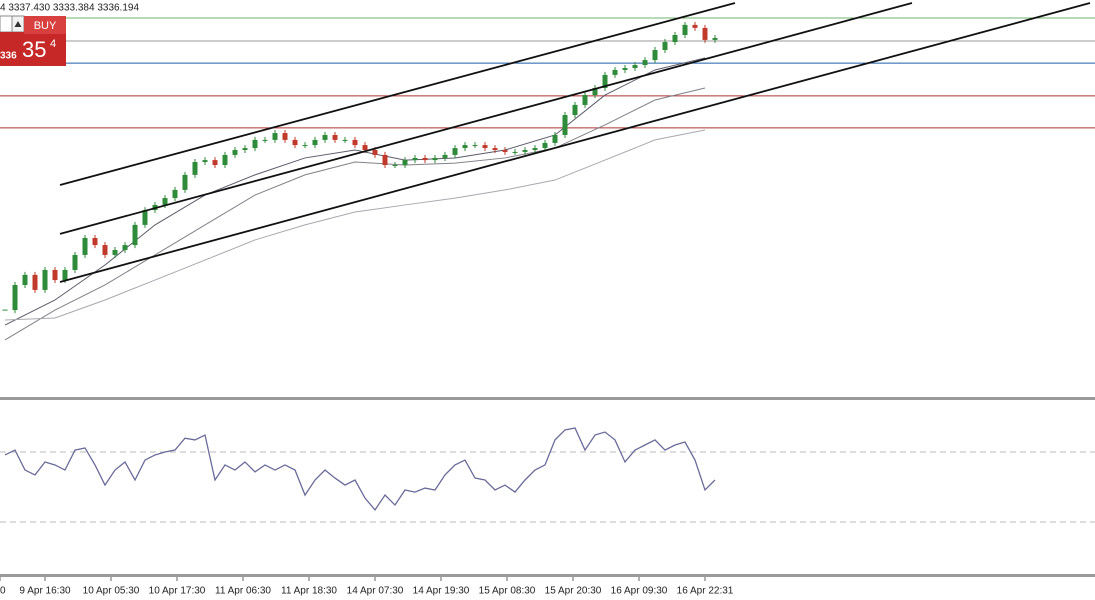 This screenshot has width=1095, height=600. What do you see at coordinates (375, 591) in the screenshot?
I see `x-tick-label: 14 Apr 07:30` at bounding box center [375, 591].